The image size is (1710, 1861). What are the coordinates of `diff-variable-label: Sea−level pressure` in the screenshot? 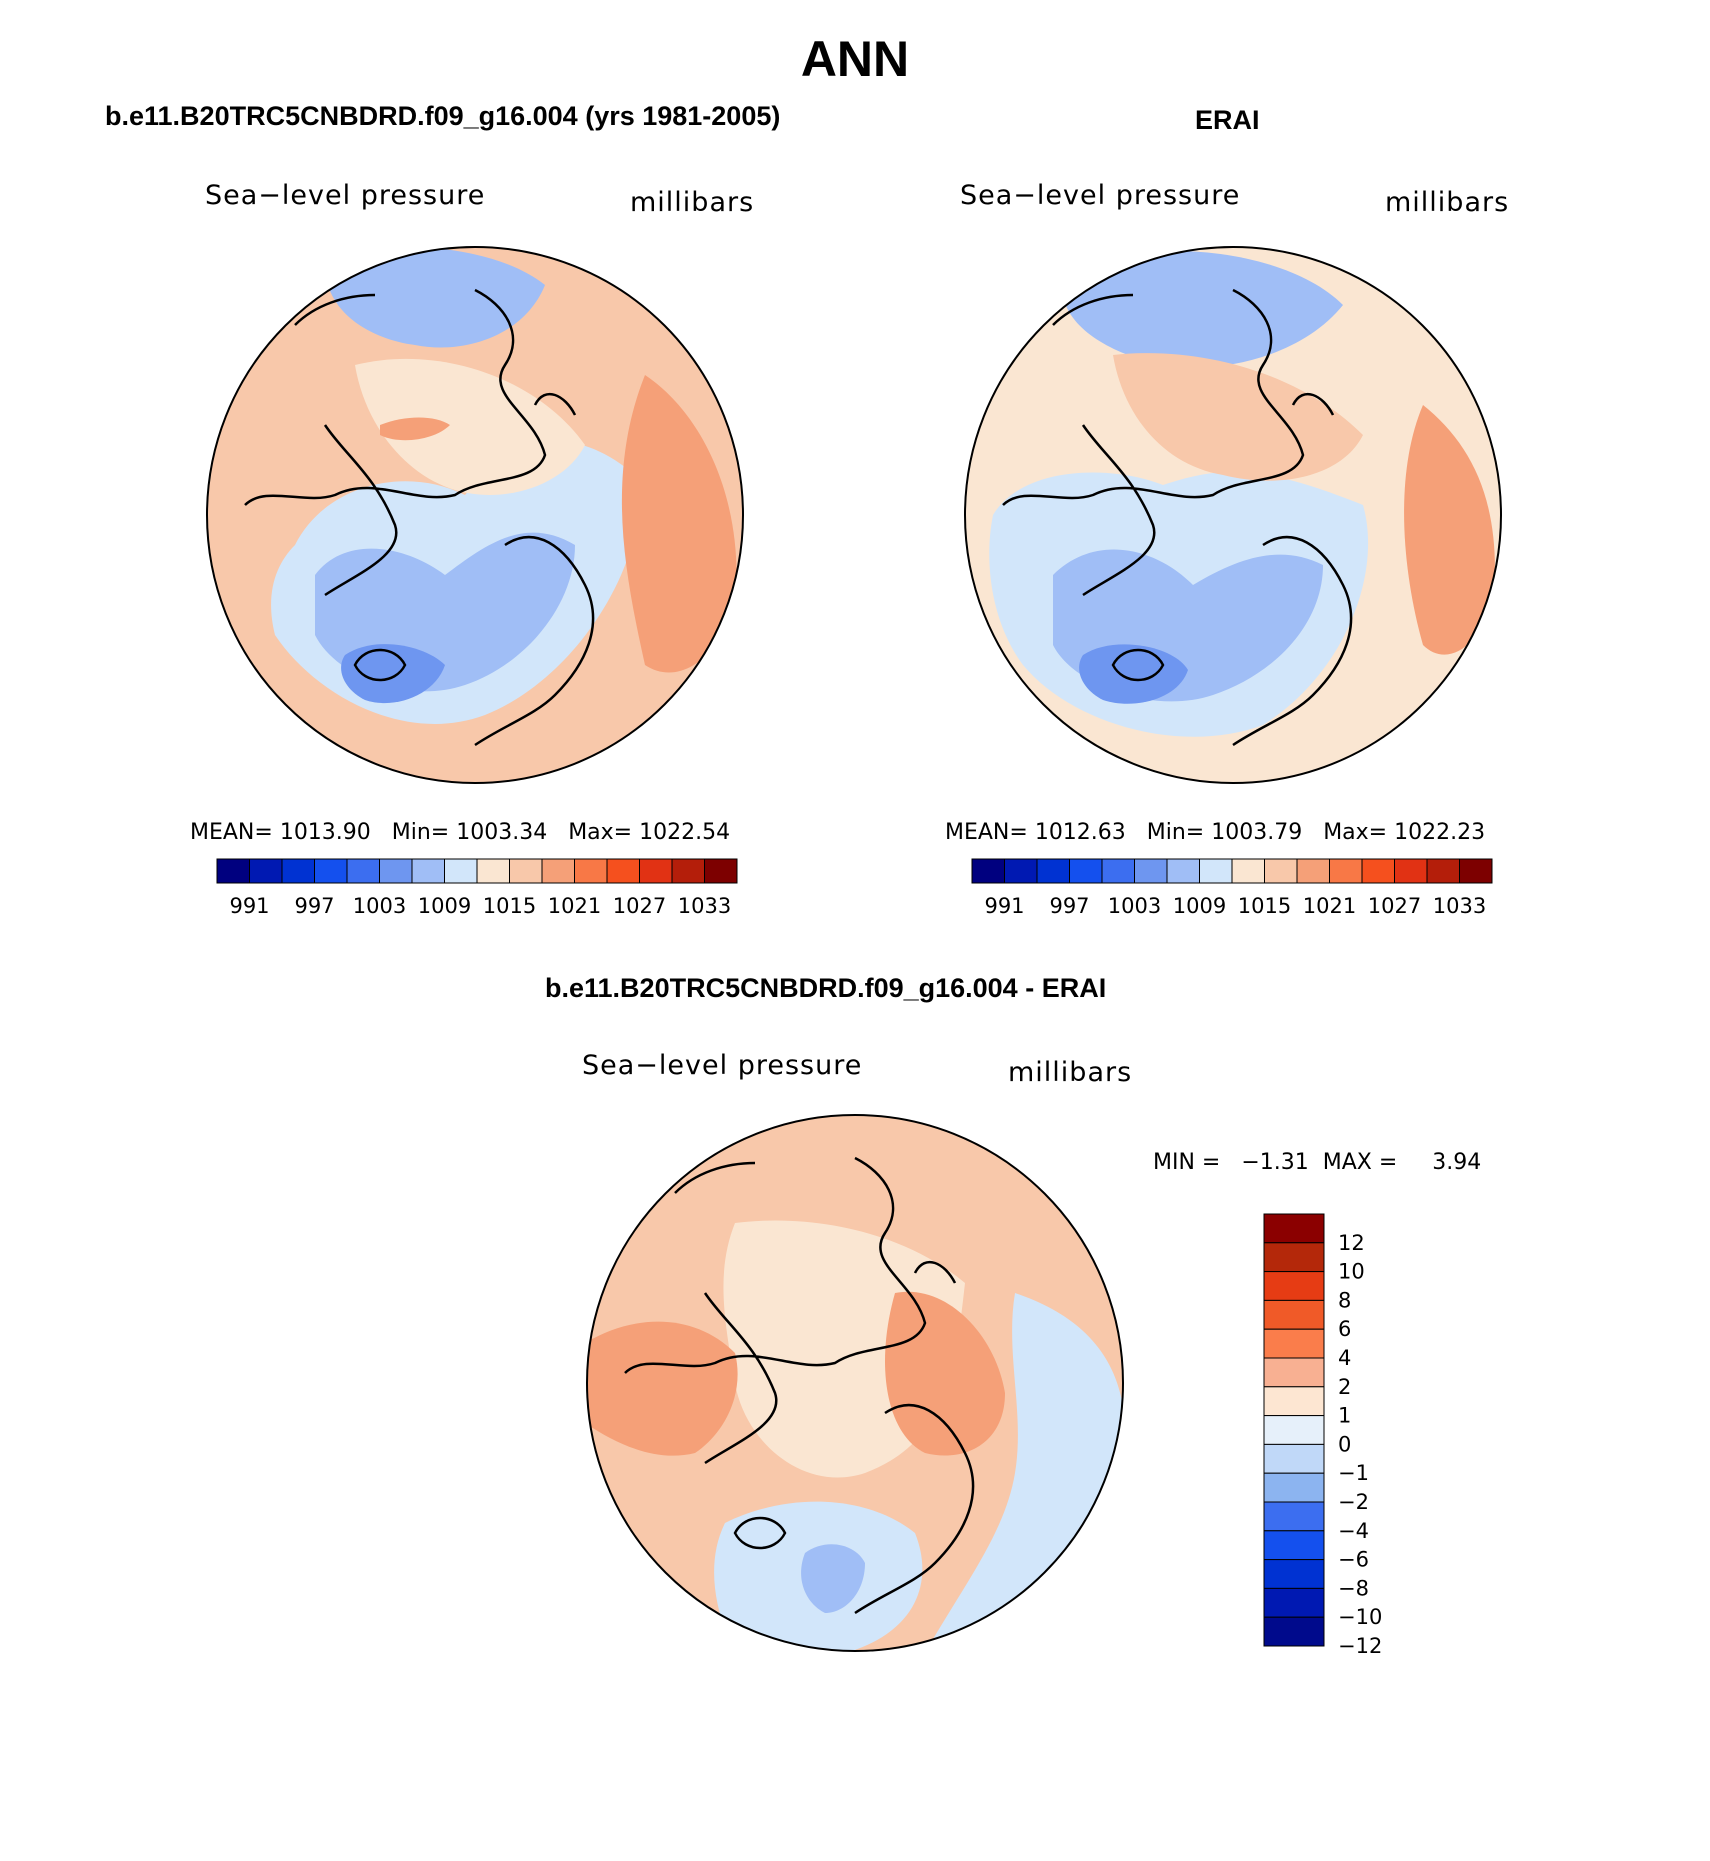 It's located at (722, 1065).